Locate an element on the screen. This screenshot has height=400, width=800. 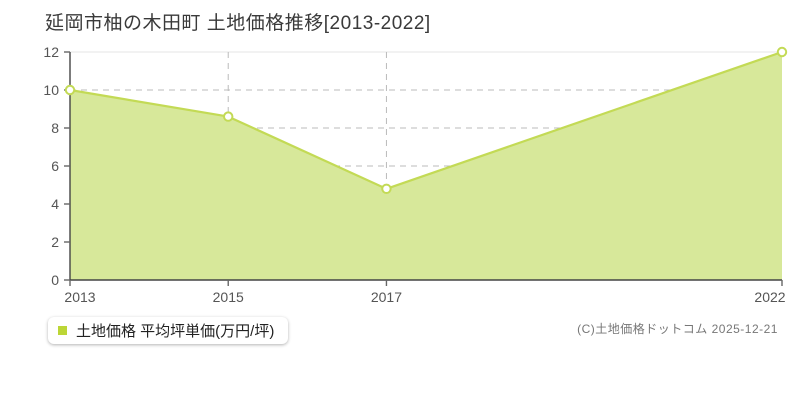
x-tick-label: 2013 is located at coordinates (79, 297).